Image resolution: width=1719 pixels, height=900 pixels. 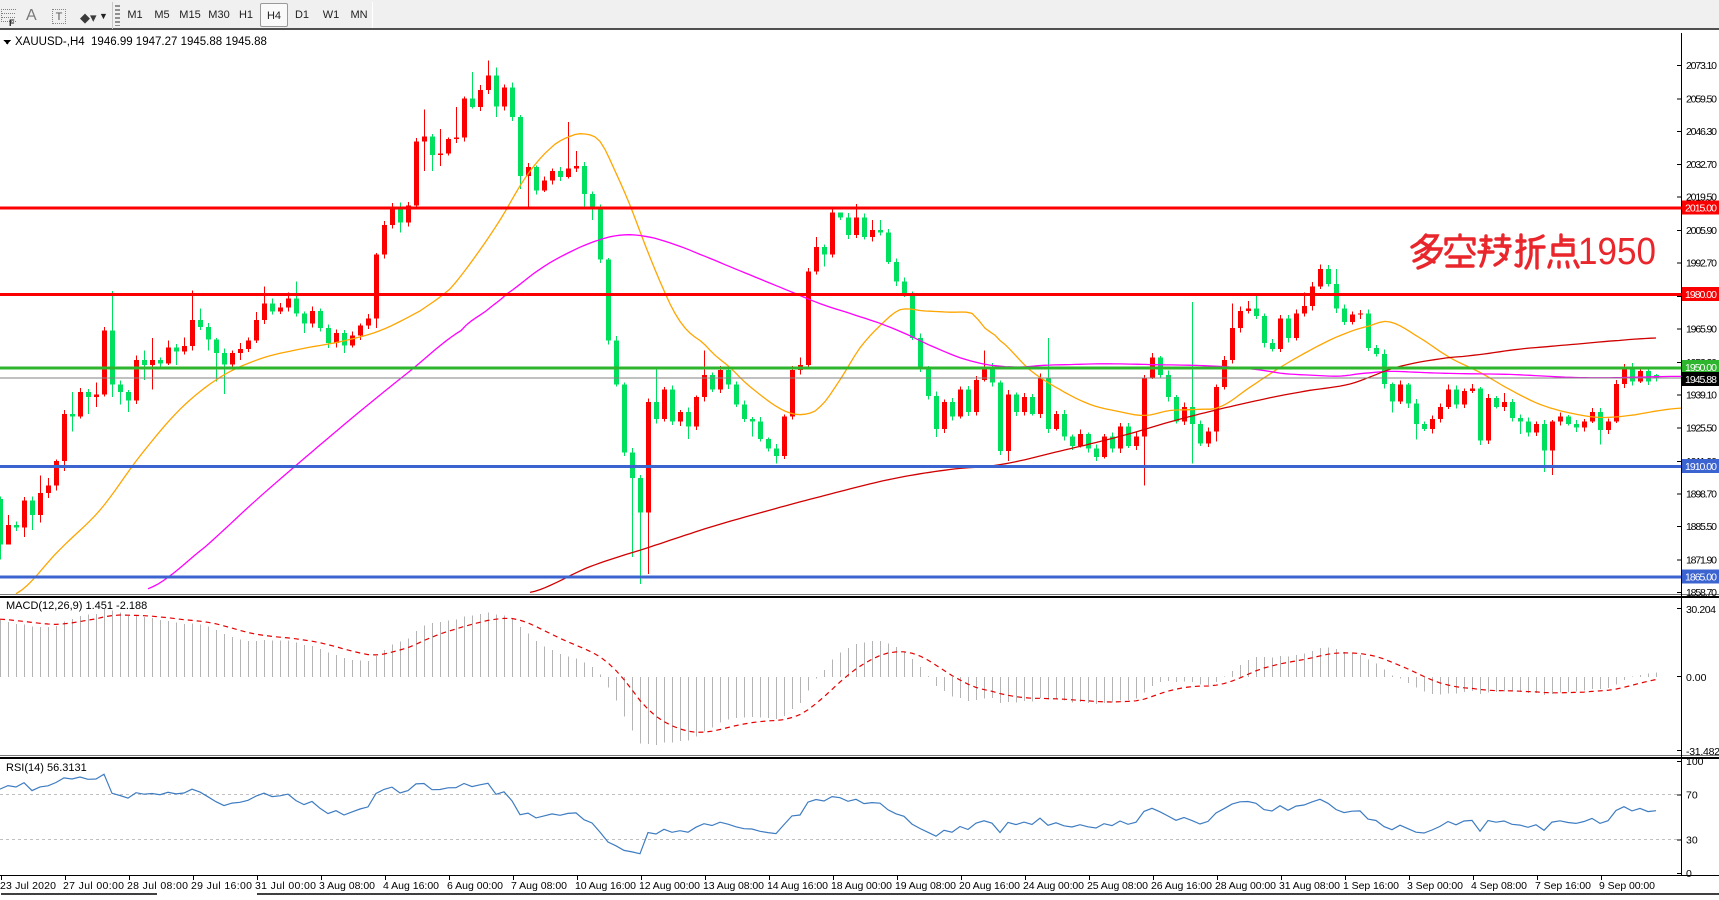 What do you see at coordinates (1701, 467) in the screenshot?
I see `svg-text: 1910.00` at bounding box center [1701, 467].